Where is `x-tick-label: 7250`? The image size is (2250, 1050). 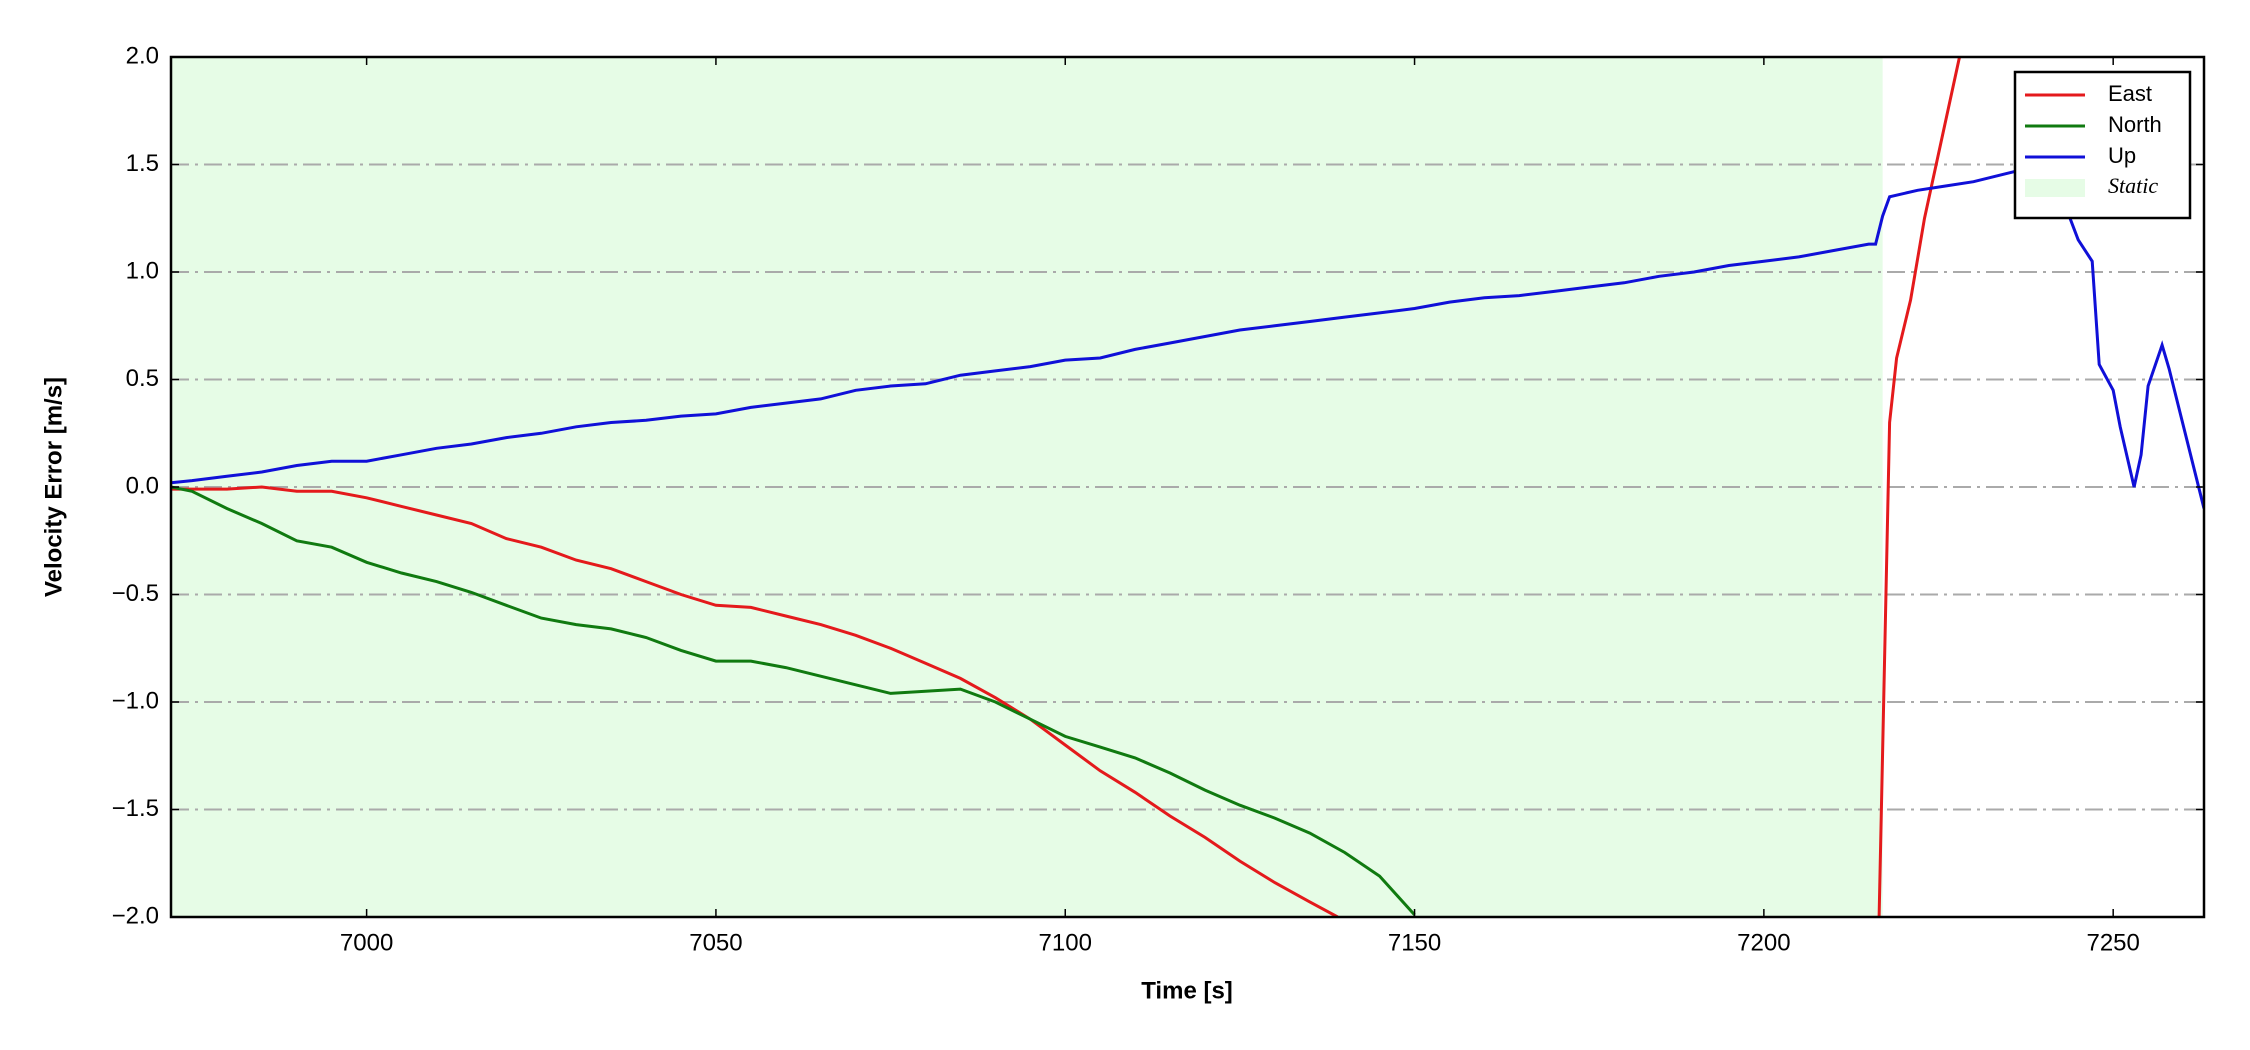
x-tick-label: 7250 is located at coordinates (2112, 942).